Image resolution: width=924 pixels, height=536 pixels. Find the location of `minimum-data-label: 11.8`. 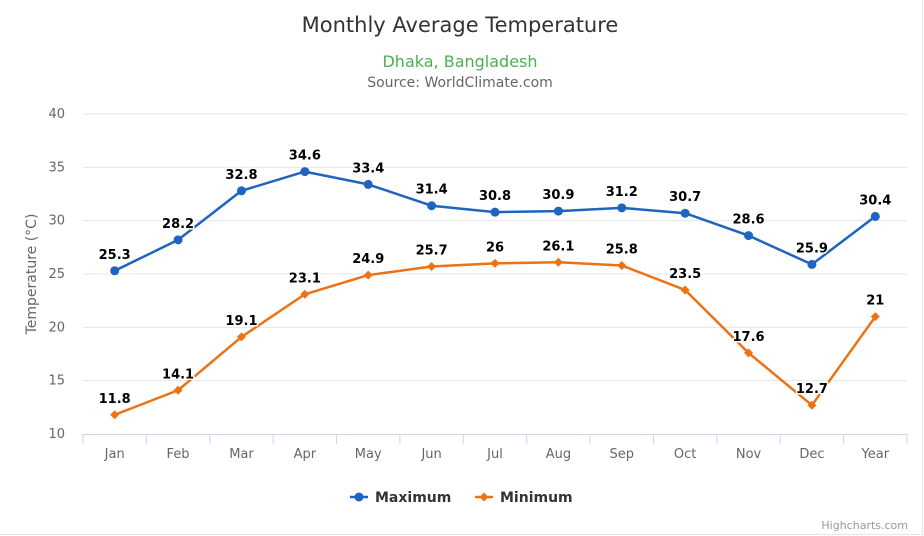

minimum-data-label: 11.8 is located at coordinates (115, 399).